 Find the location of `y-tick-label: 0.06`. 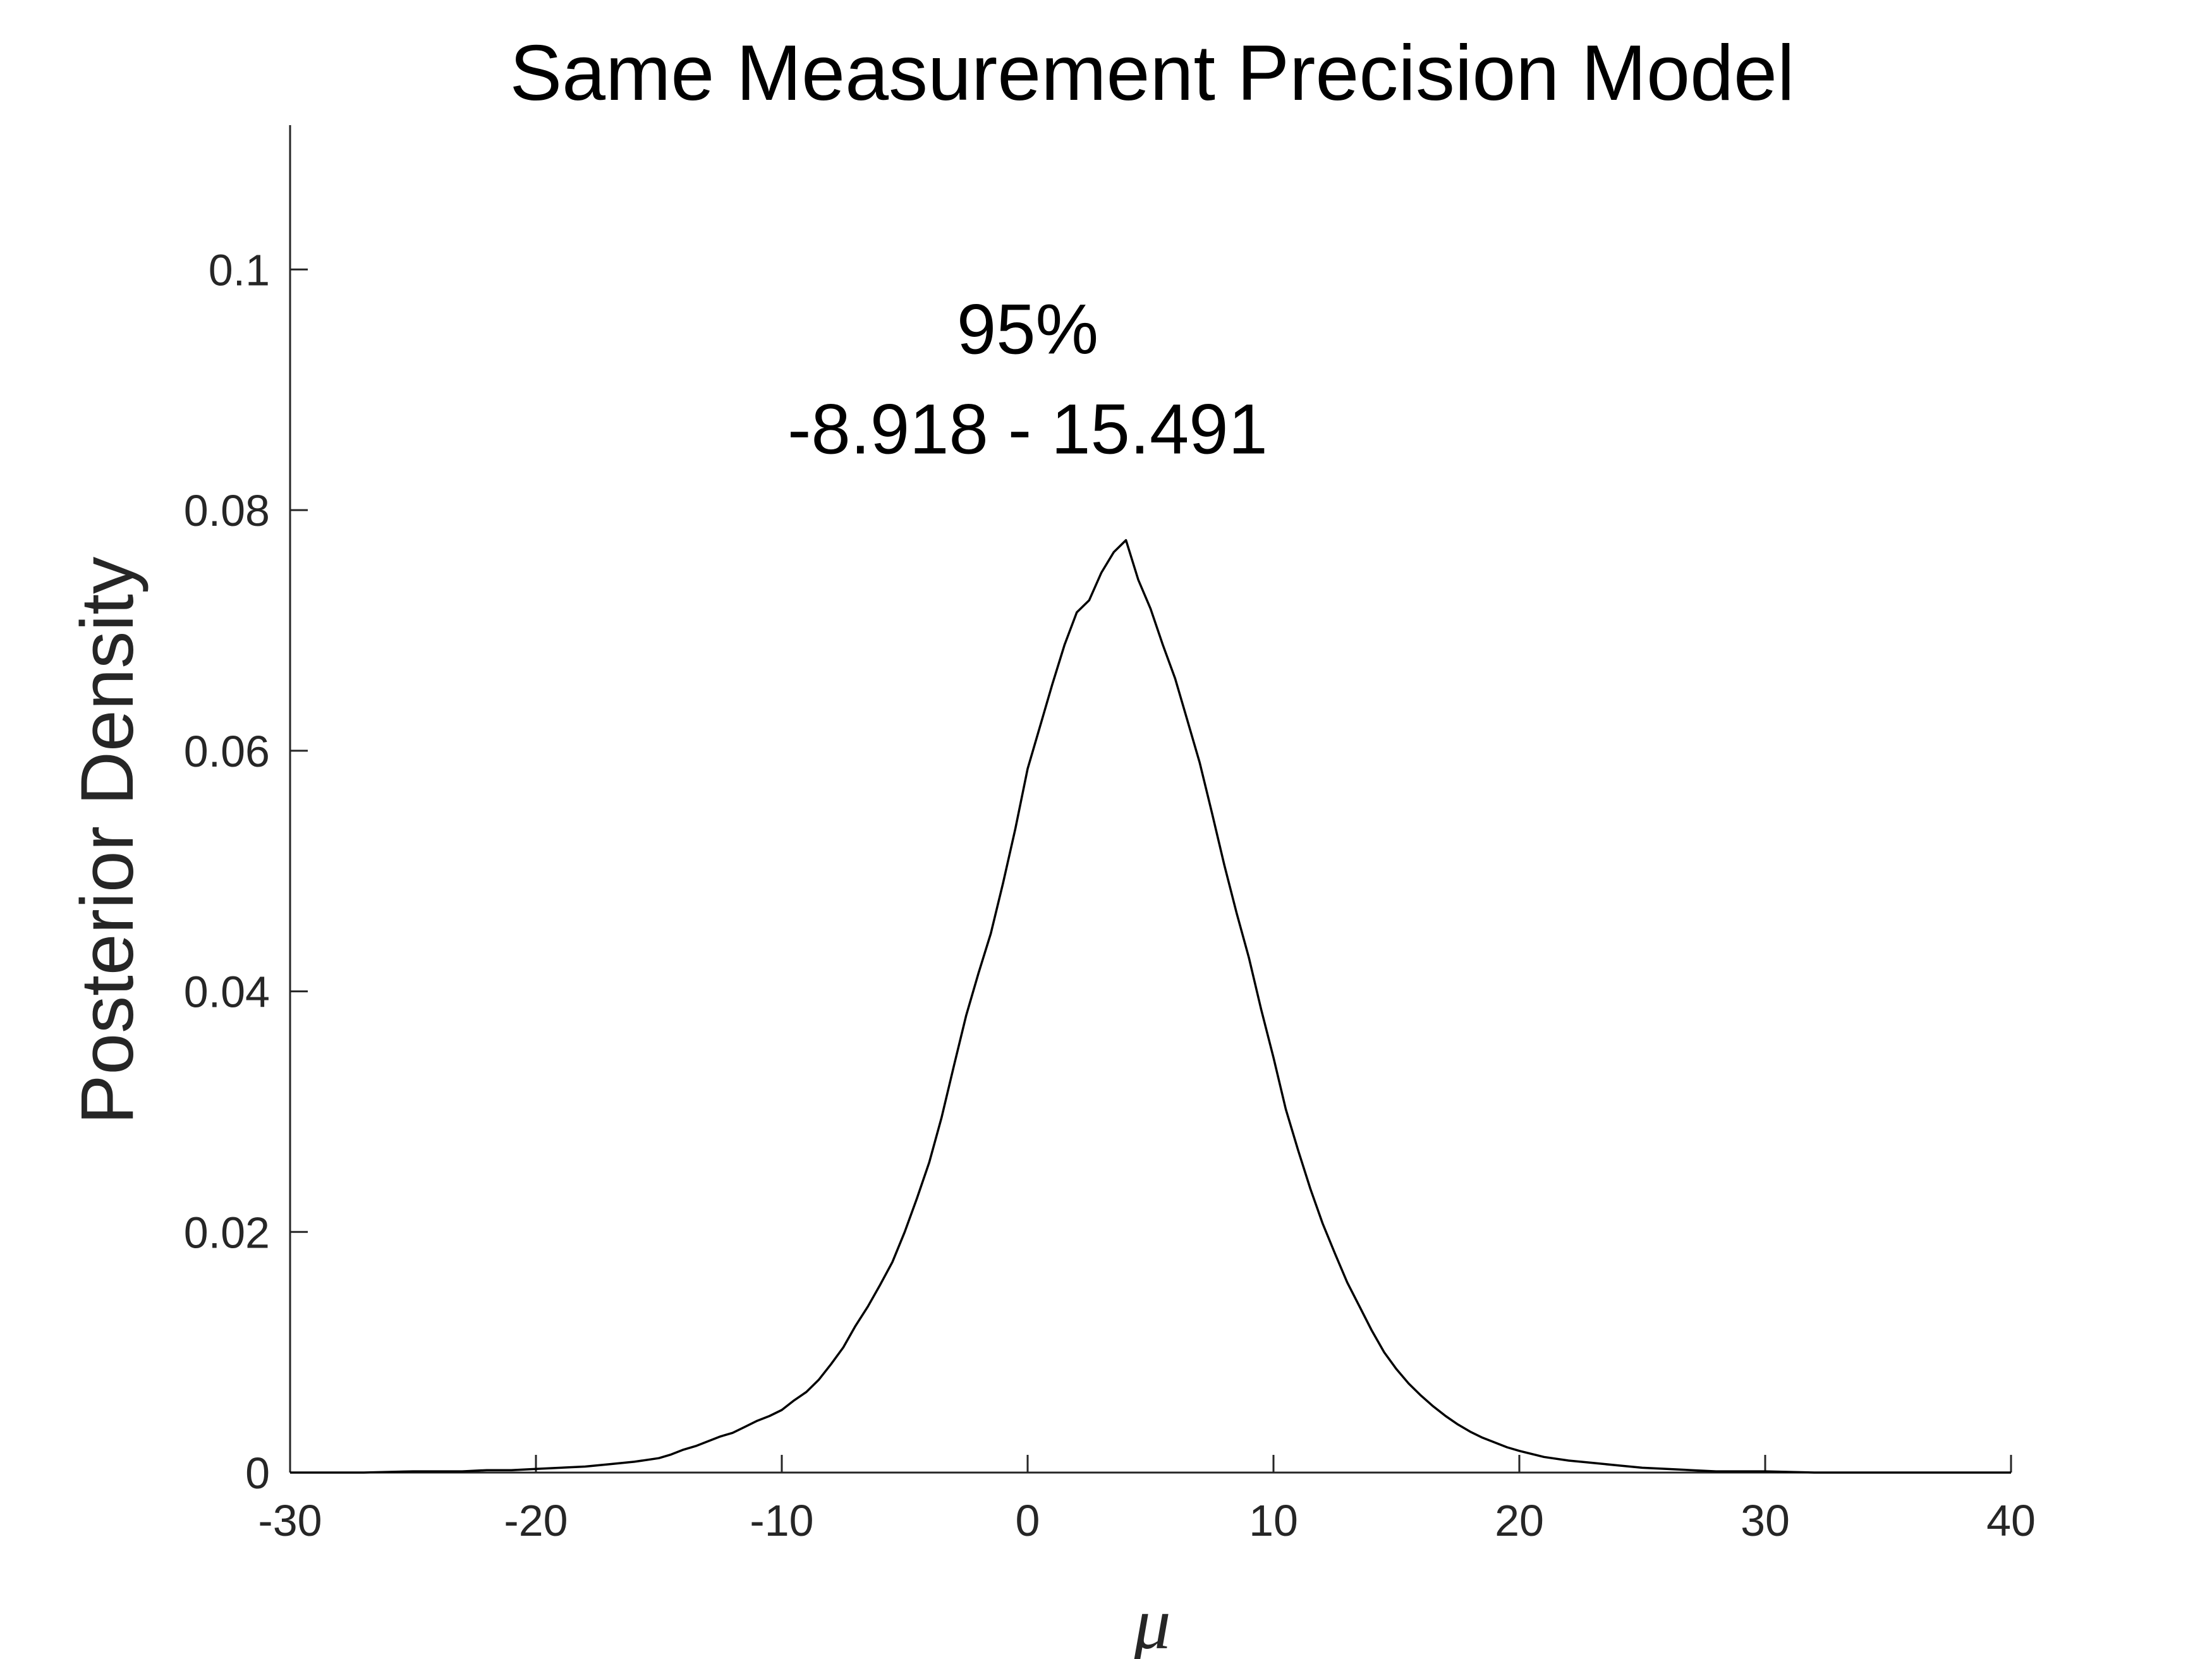

y-tick-label: 0.06 is located at coordinates (227, 751).